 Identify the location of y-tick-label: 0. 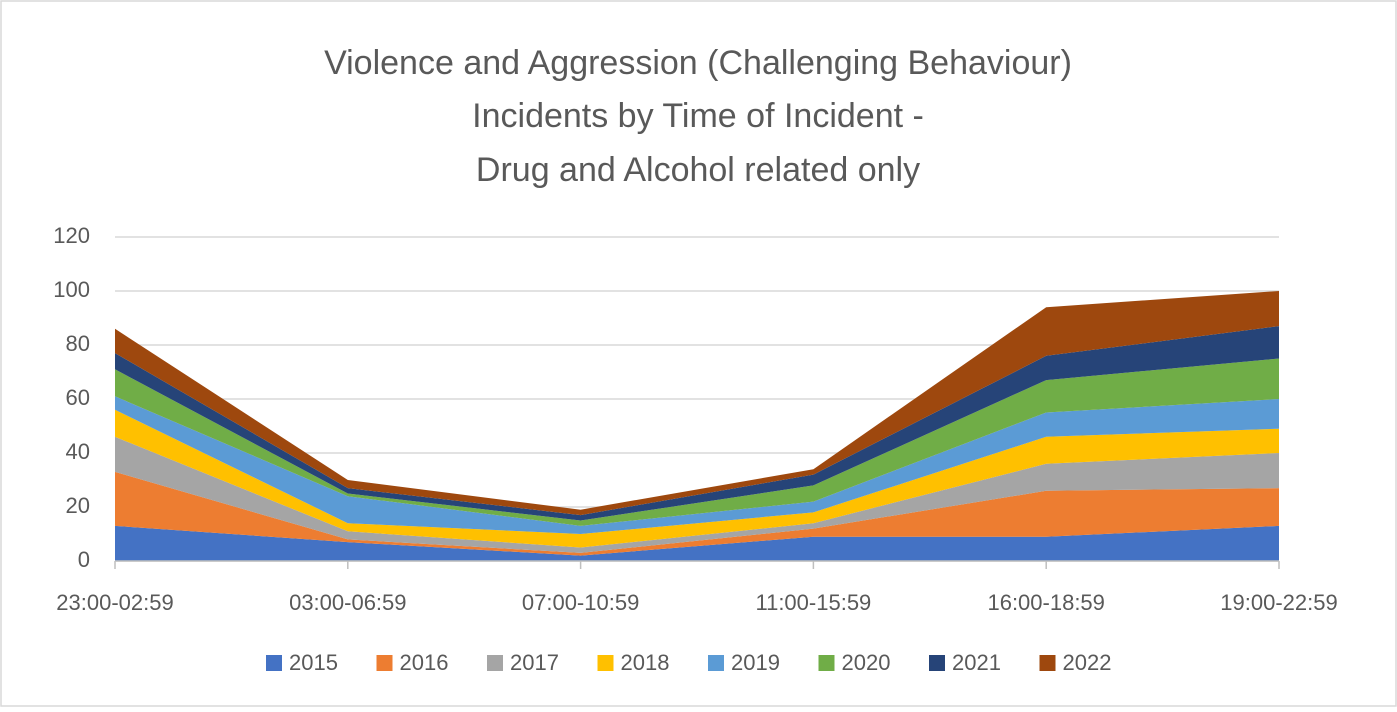
(84, 559).